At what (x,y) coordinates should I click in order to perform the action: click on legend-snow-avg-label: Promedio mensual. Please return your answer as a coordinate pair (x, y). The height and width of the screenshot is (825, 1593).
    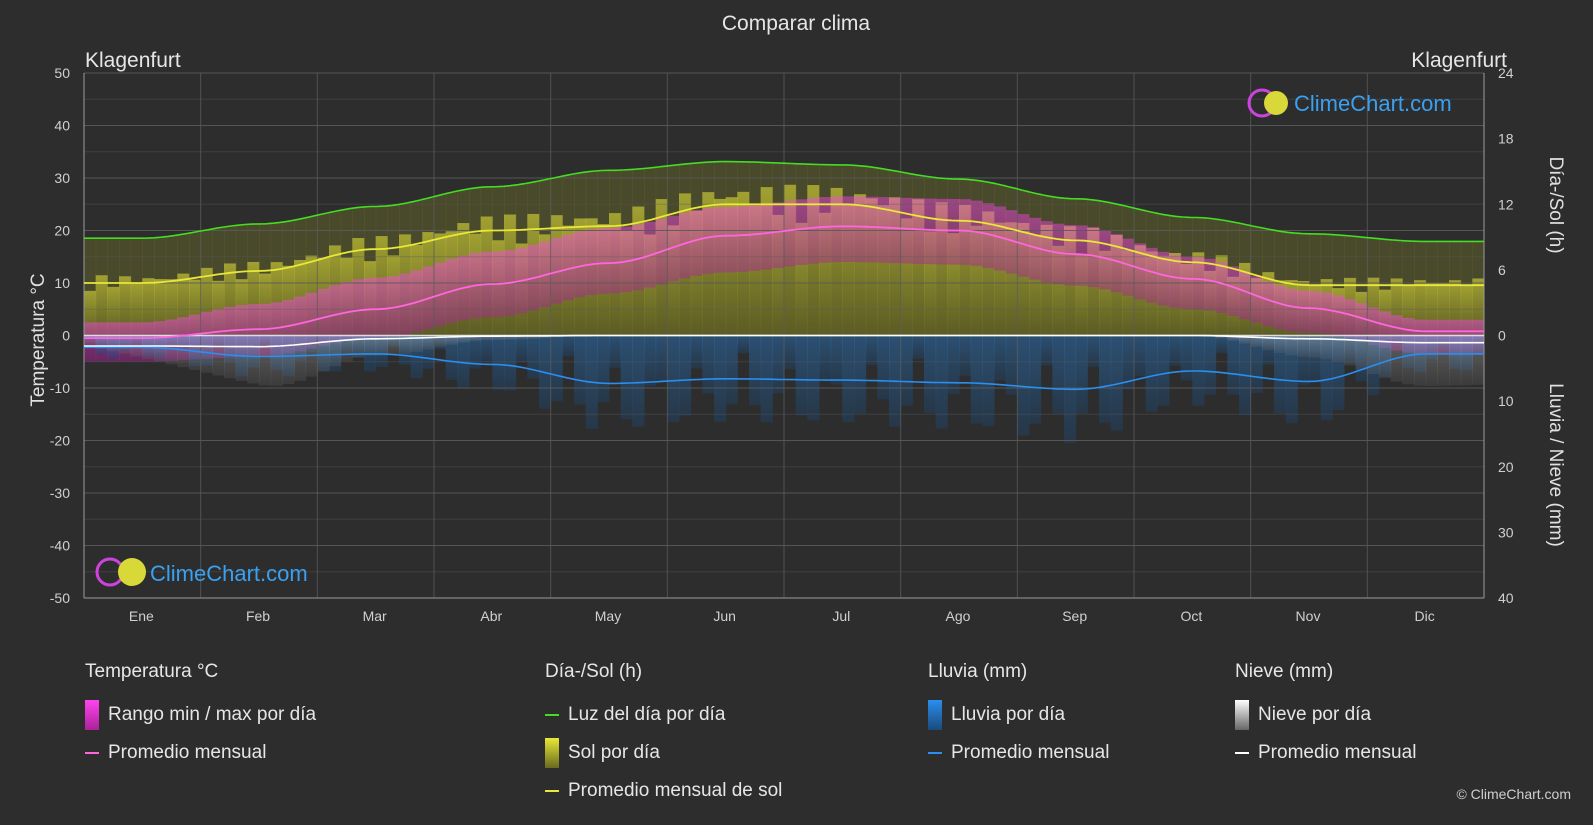
    Looking at the image, I should click on (1337, 752).